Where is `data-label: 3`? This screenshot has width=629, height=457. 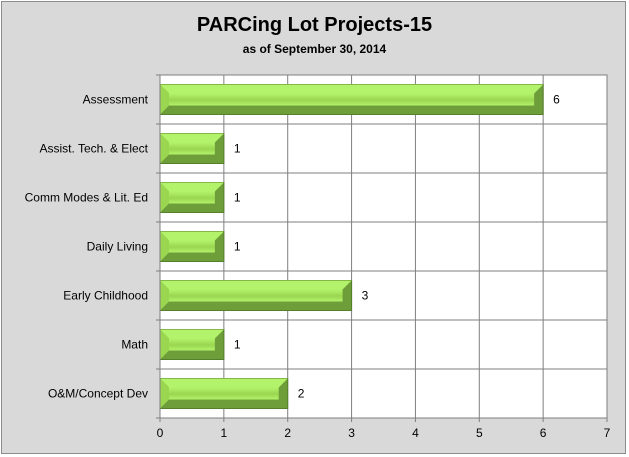
data-label: 3 is located at coordinates (365, 296).